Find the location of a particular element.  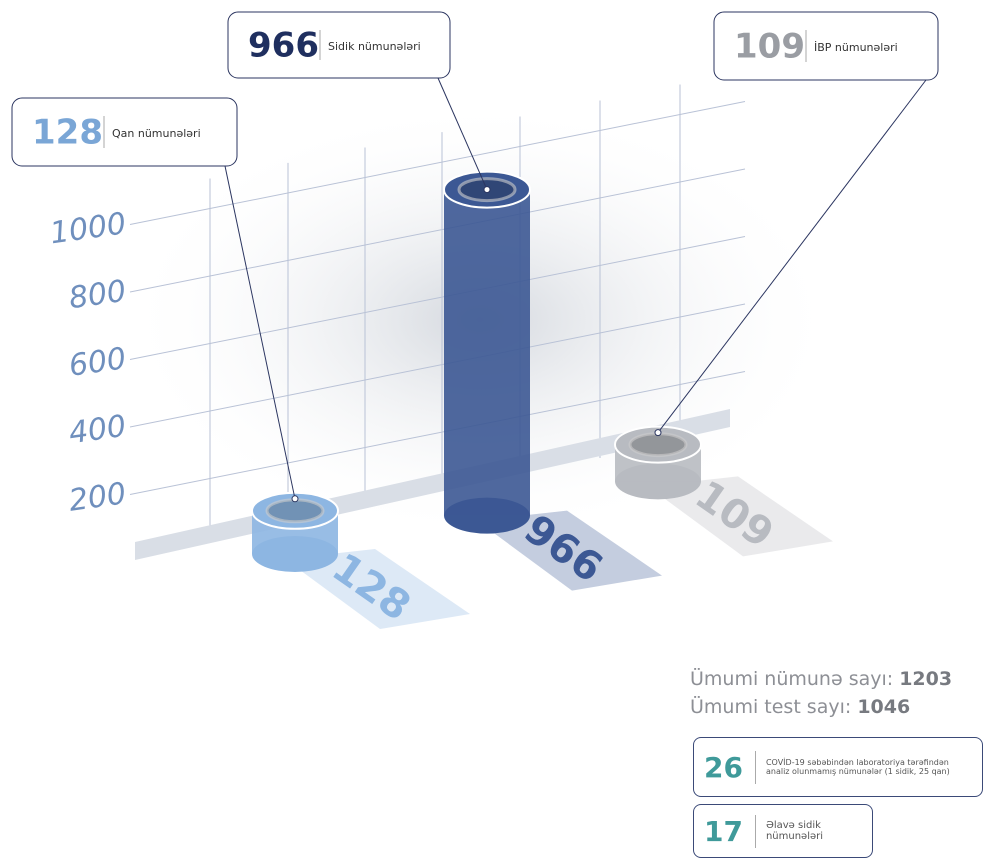

y-tick-label: 1000 is located at coordinates (88, 228).